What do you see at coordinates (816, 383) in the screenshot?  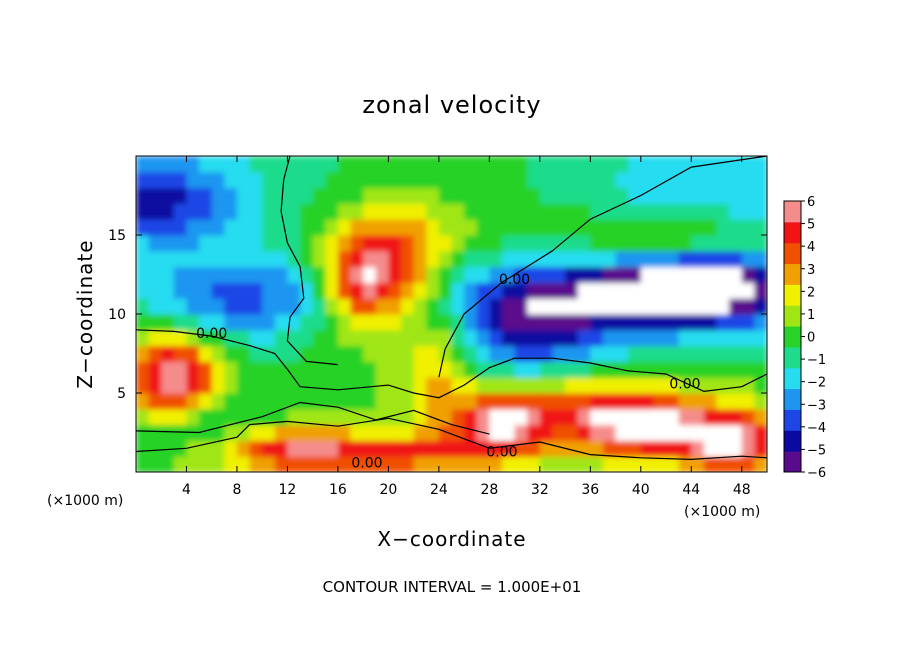 I see `colorbar-tick-label: −2` at bounding box center [816, 383].